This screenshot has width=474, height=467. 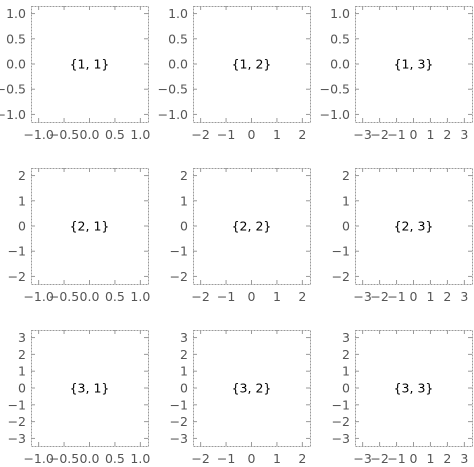 What do you see at coordinates (414, 64) in the screenshot?
I see `panel-label: {1, 3}` at bounding box center [414, 64].